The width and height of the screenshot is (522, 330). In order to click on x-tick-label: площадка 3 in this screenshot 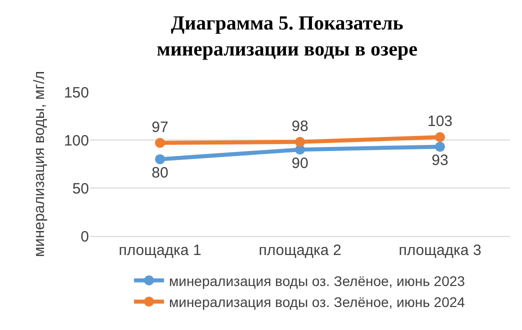, I will do `click(440, 250)`.